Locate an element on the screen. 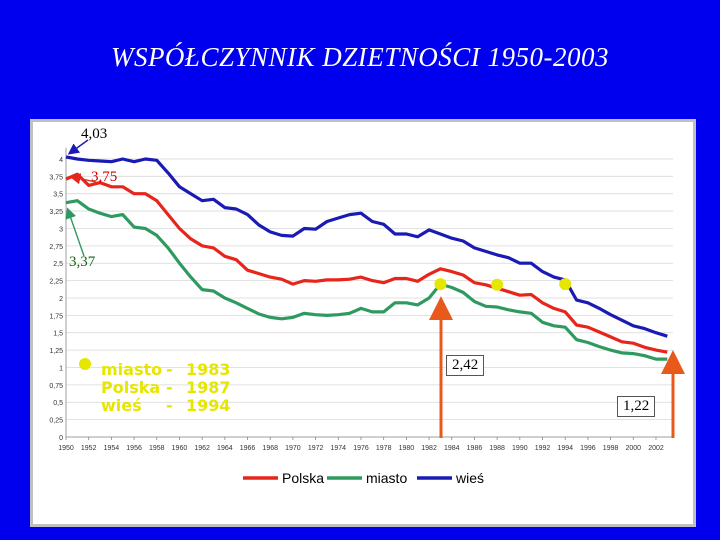 The image size is (720, 540). y-tick-label: 1,25 is located at coordinates (56, 351).